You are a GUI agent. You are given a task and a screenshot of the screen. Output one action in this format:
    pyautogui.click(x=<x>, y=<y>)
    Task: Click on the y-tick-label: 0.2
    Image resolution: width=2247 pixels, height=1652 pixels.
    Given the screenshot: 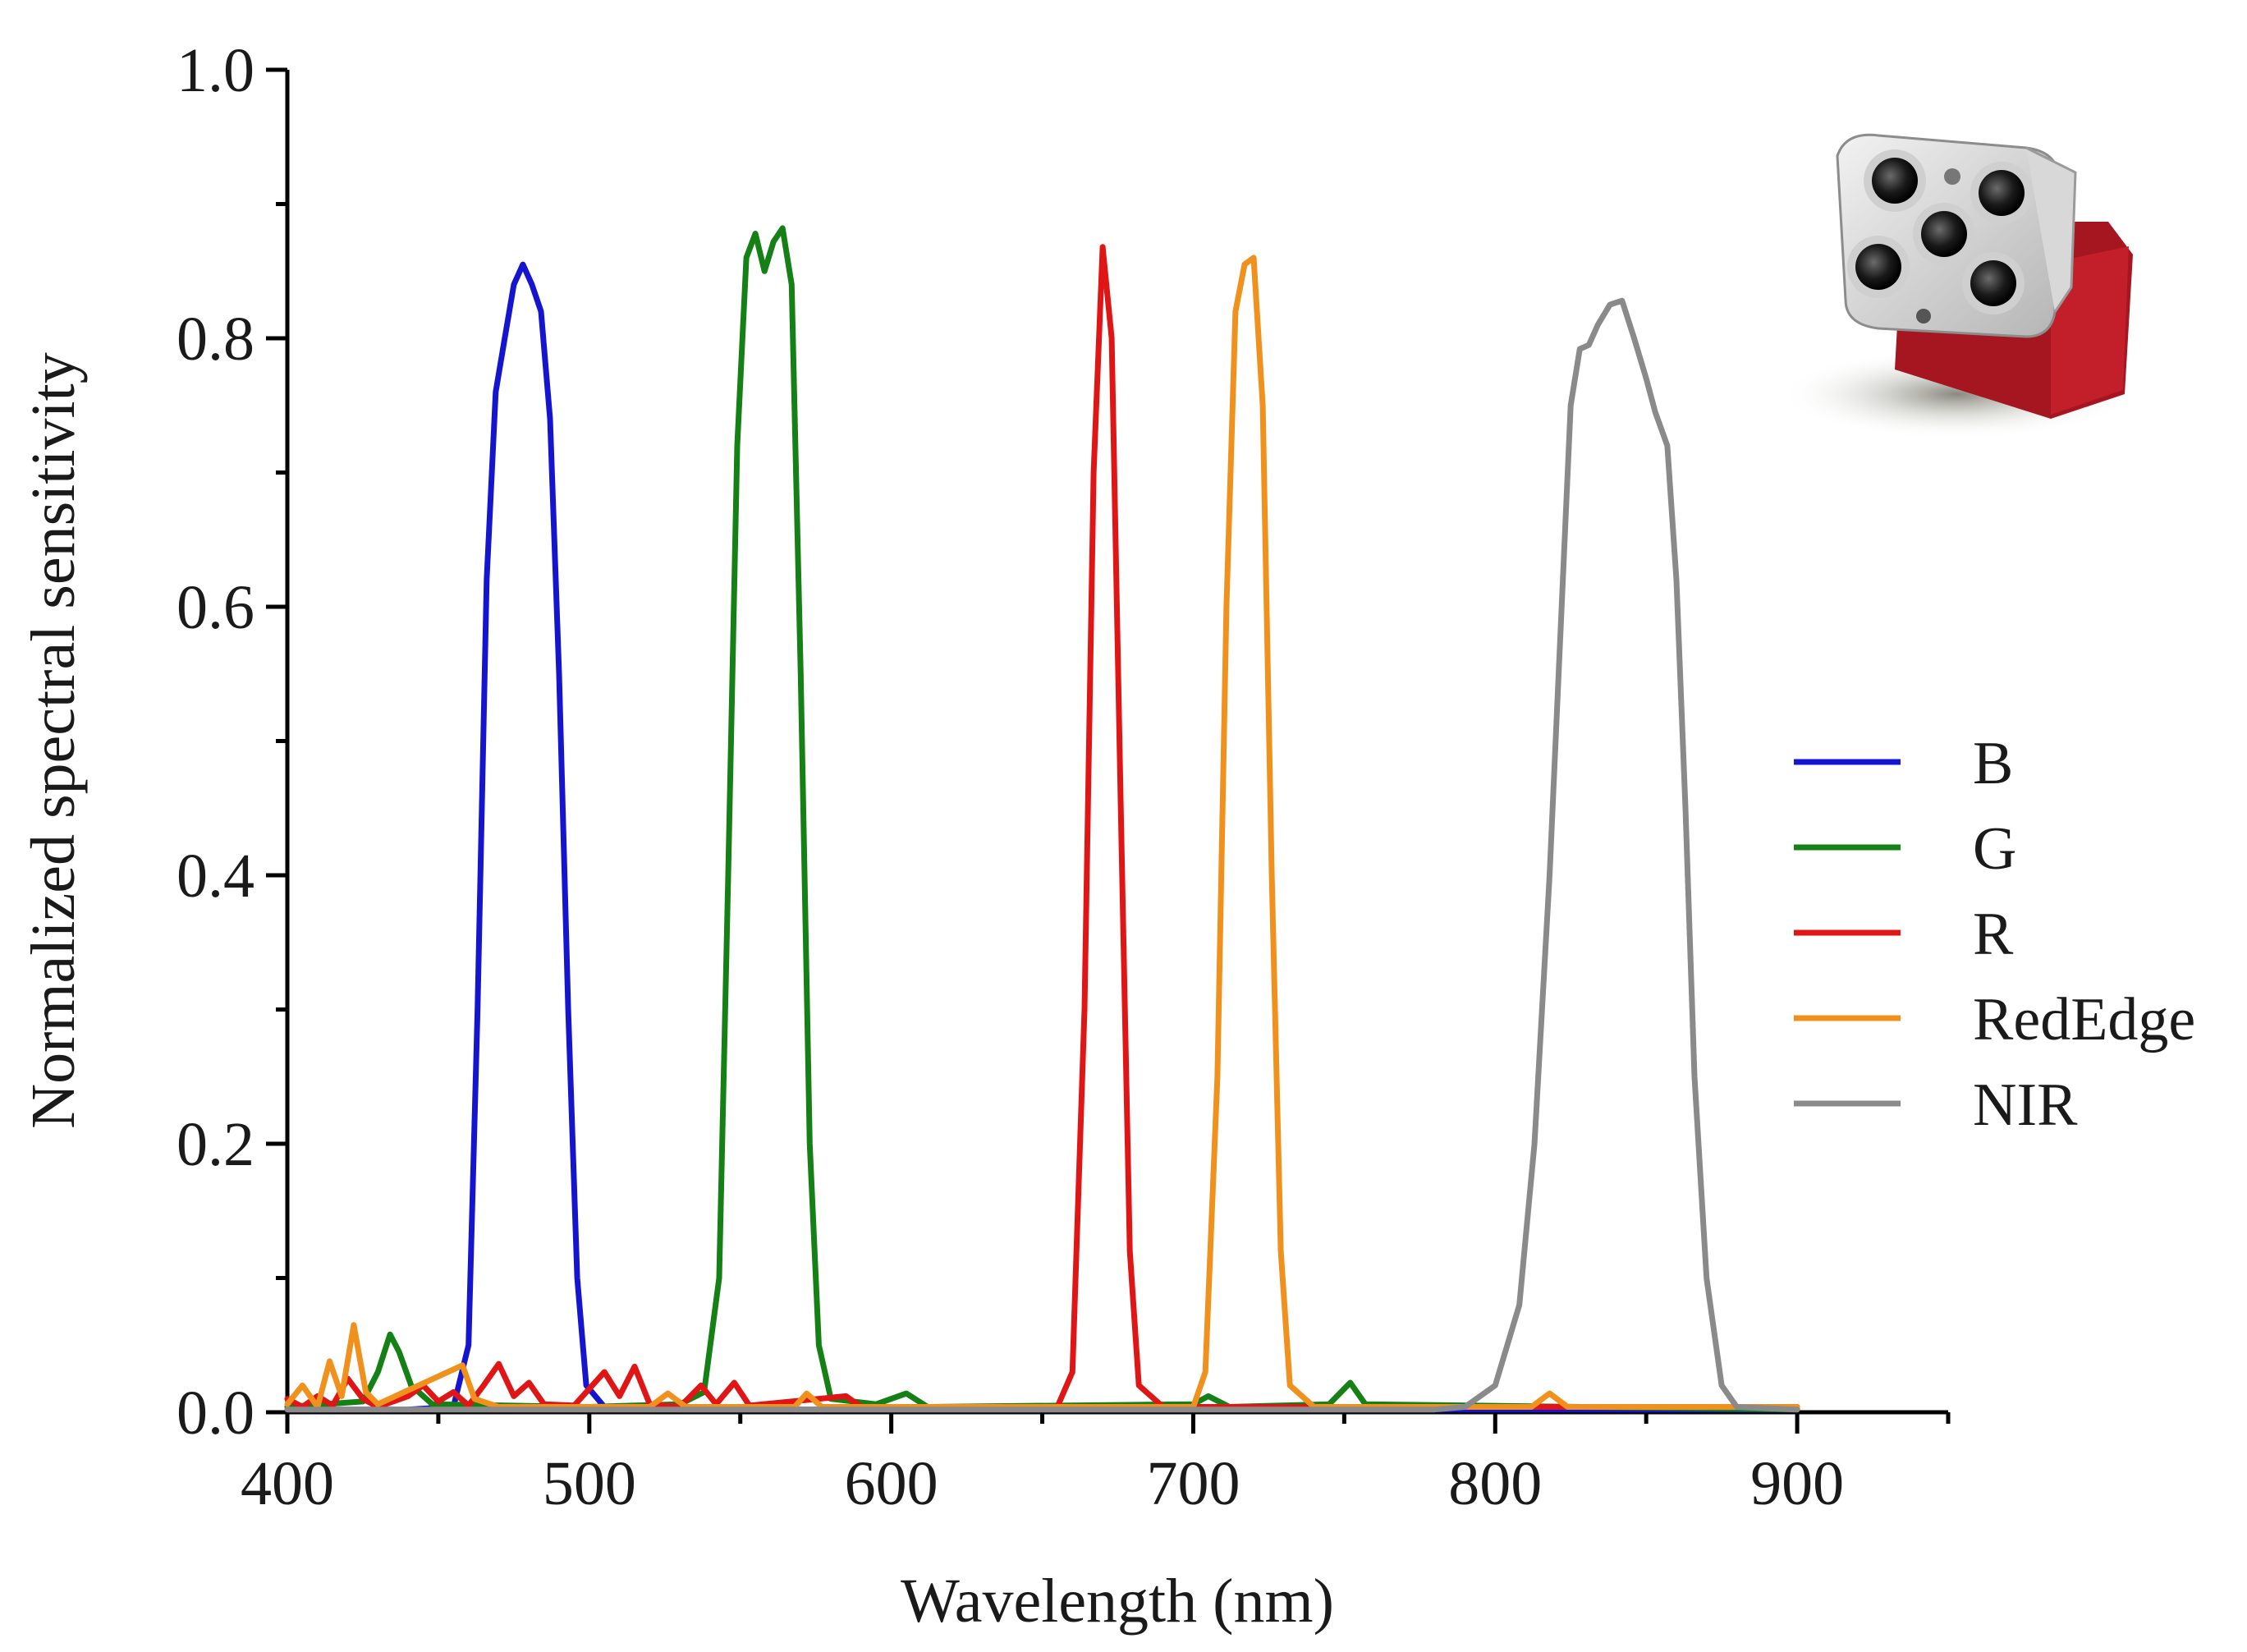 What is the action you would take?
    pyautogui.click(x=216, y=1145)
    